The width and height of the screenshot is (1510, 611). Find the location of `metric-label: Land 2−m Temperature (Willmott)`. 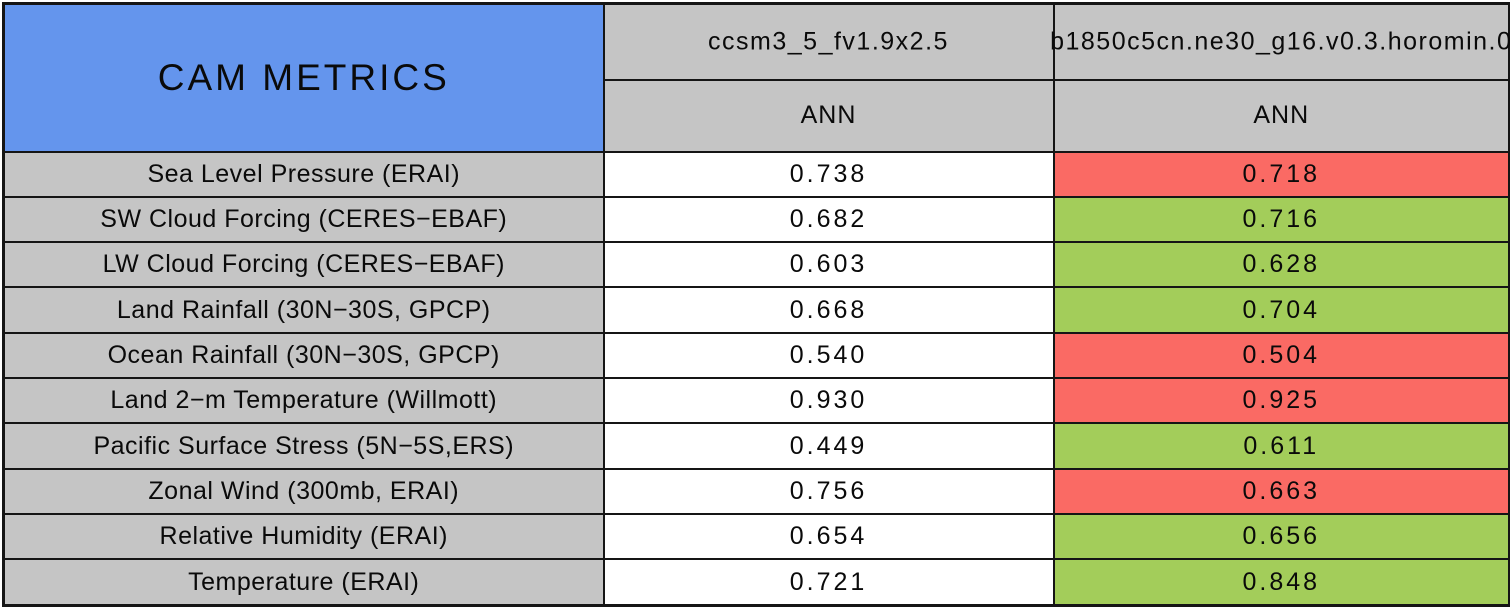

metric-label: Land 2−m Temperature (Willmott) is located at coordinates (303, 401).